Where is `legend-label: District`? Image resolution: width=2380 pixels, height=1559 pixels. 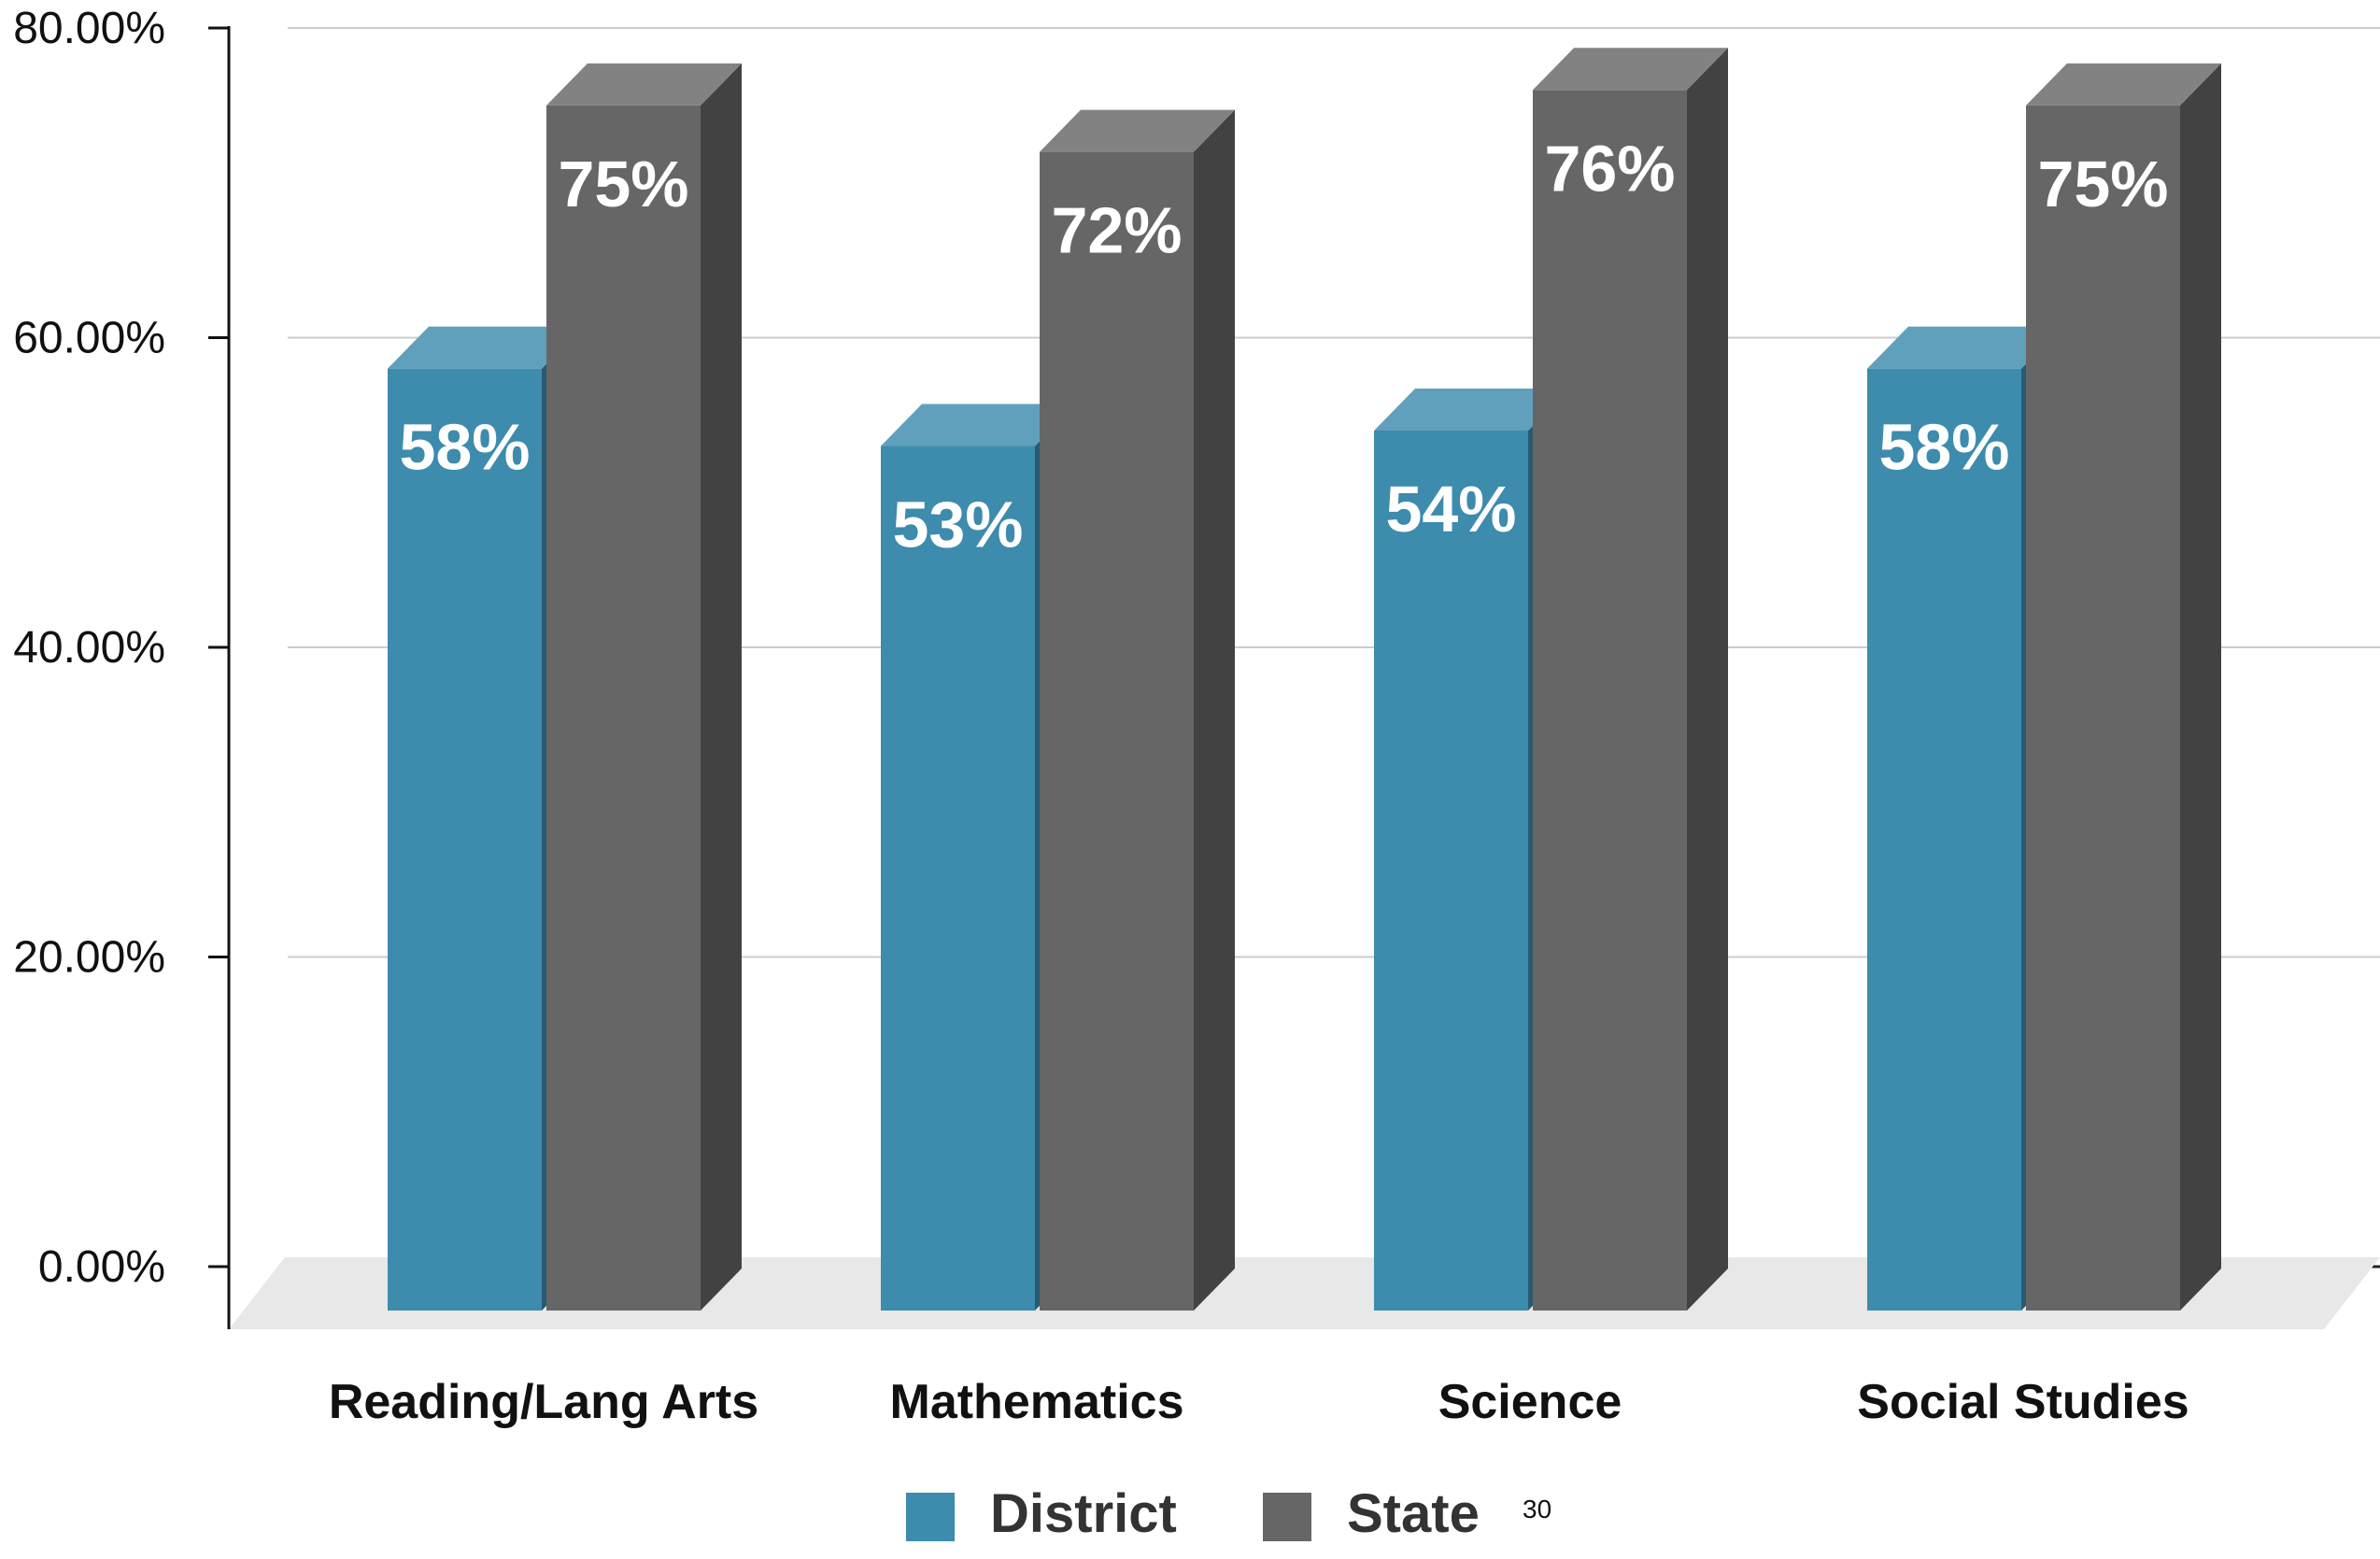 legend-label: District is located at coordinates (1083, 1513).